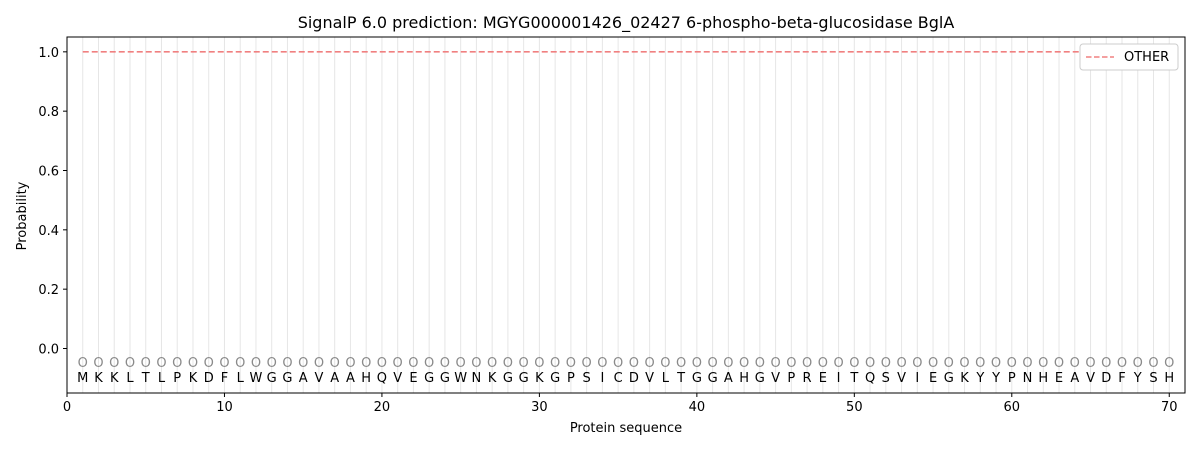 This screenshot has width=1200, height=454. Describe the element at coordinates (1121, 378) in the screenshot. I see `sequence-residue-label: F` at that location.